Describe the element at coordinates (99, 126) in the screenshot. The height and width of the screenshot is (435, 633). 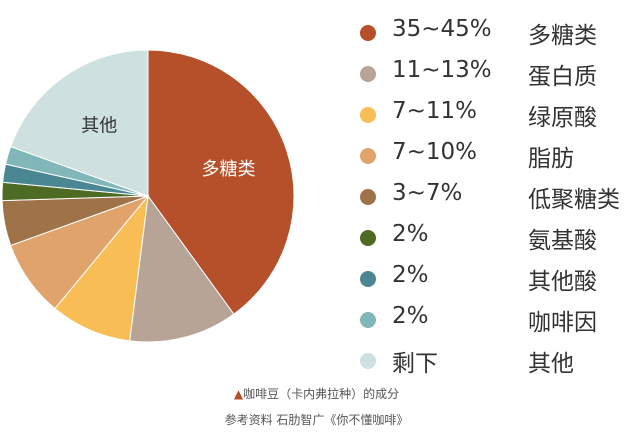
I see `pie-slice-label-8: 其他` at that location.